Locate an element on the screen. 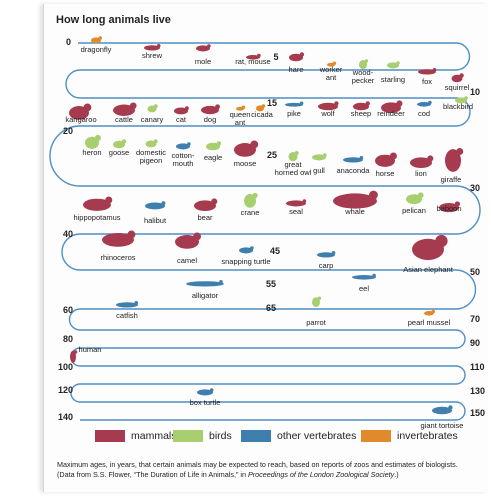  legend-label-mammals: mammals is located at coordinates (154, 436).